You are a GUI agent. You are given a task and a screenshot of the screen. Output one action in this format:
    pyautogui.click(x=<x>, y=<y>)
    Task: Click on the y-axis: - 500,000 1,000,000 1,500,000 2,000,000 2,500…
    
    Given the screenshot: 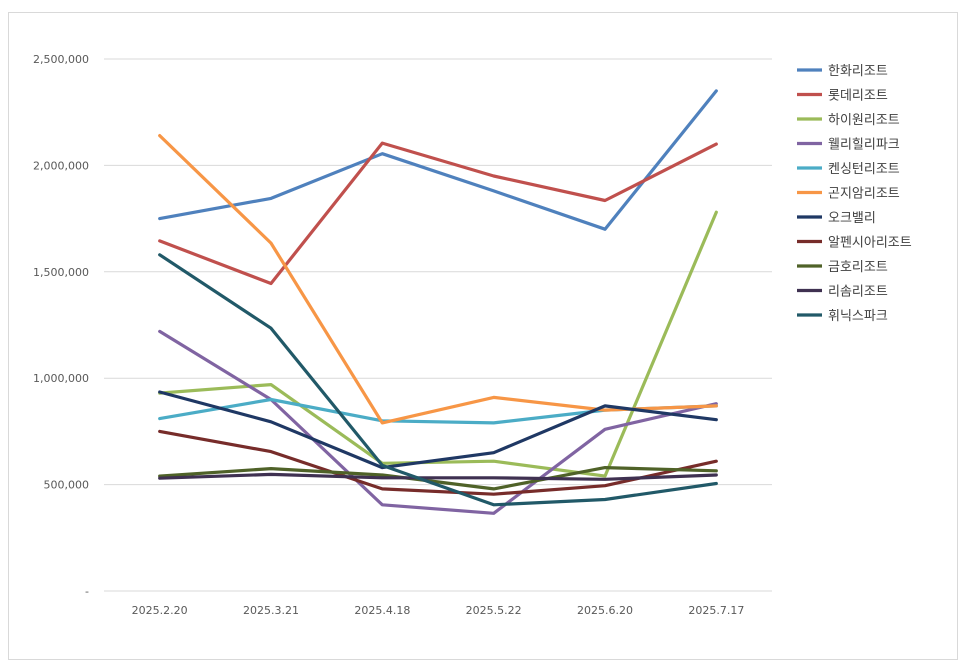 What is the action you would take?
    pyautogui.click(x=61, y=325)
    